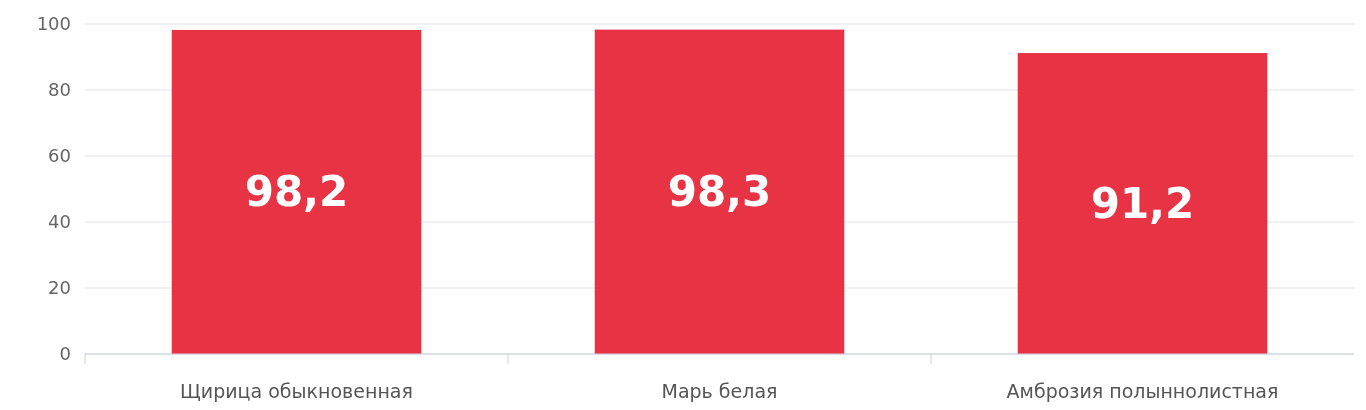 This screenshot has height=410, width=1366. I want to click on x-tick-label: Марь белая, so click(719, 391).